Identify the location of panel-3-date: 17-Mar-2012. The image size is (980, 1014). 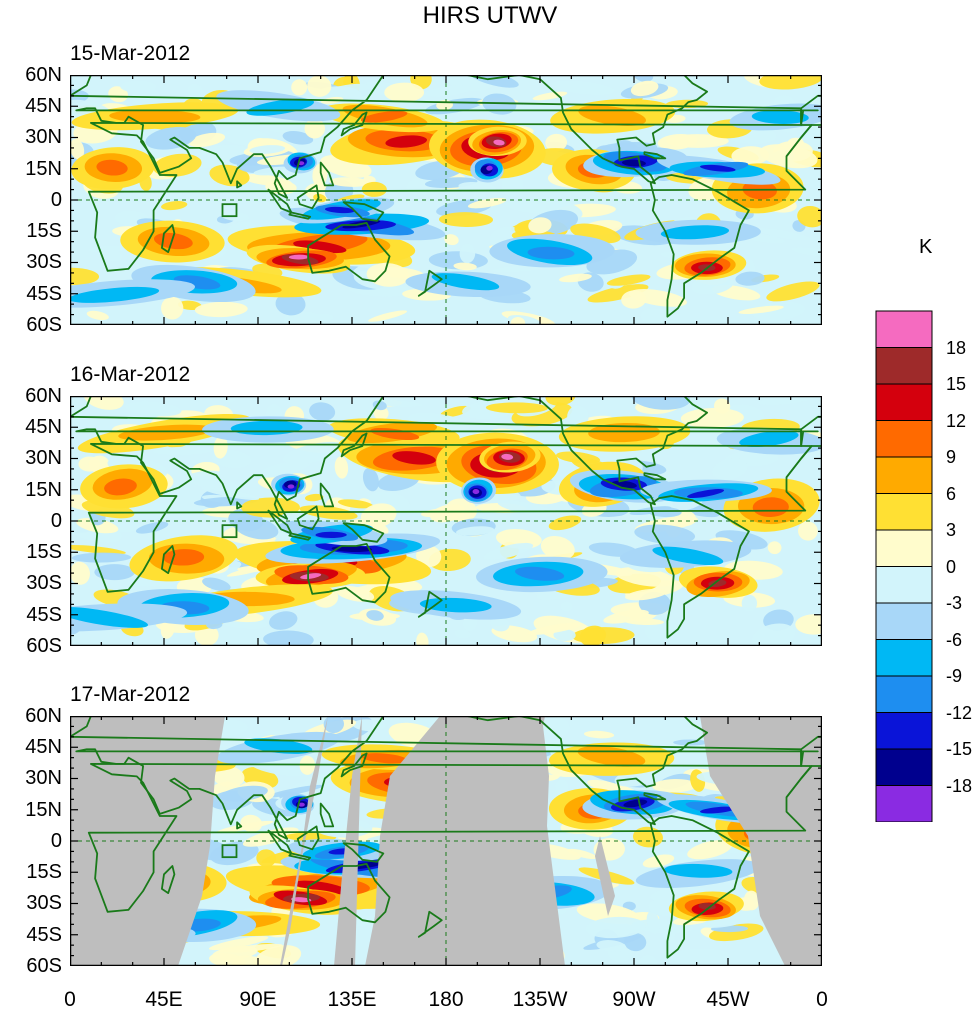
(130, 694).